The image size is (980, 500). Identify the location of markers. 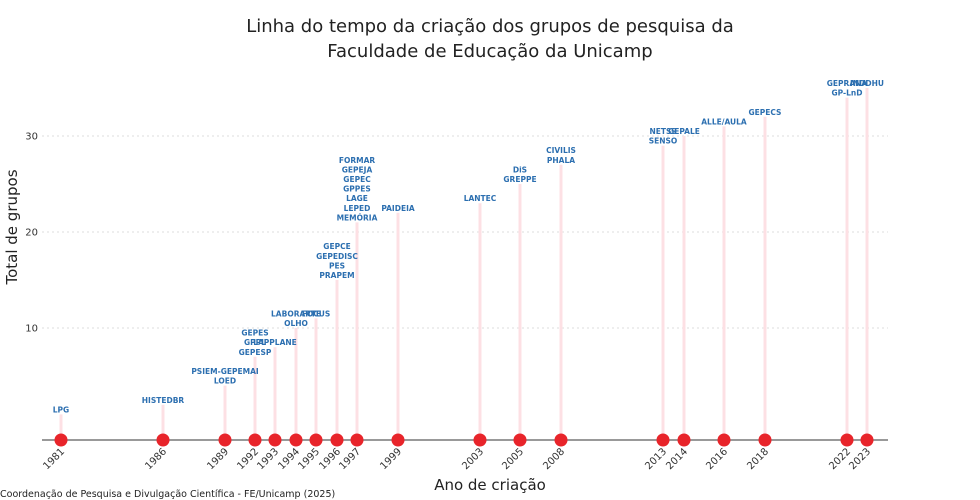
(464, 440).